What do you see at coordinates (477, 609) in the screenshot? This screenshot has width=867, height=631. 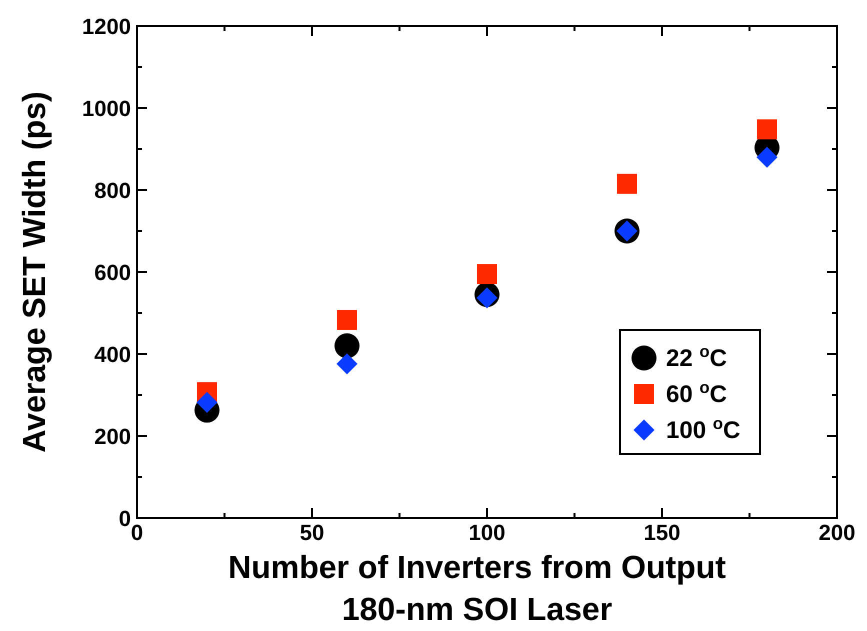 I see `text: 180-nm SOI Laser` at bounding box center [477, 609].